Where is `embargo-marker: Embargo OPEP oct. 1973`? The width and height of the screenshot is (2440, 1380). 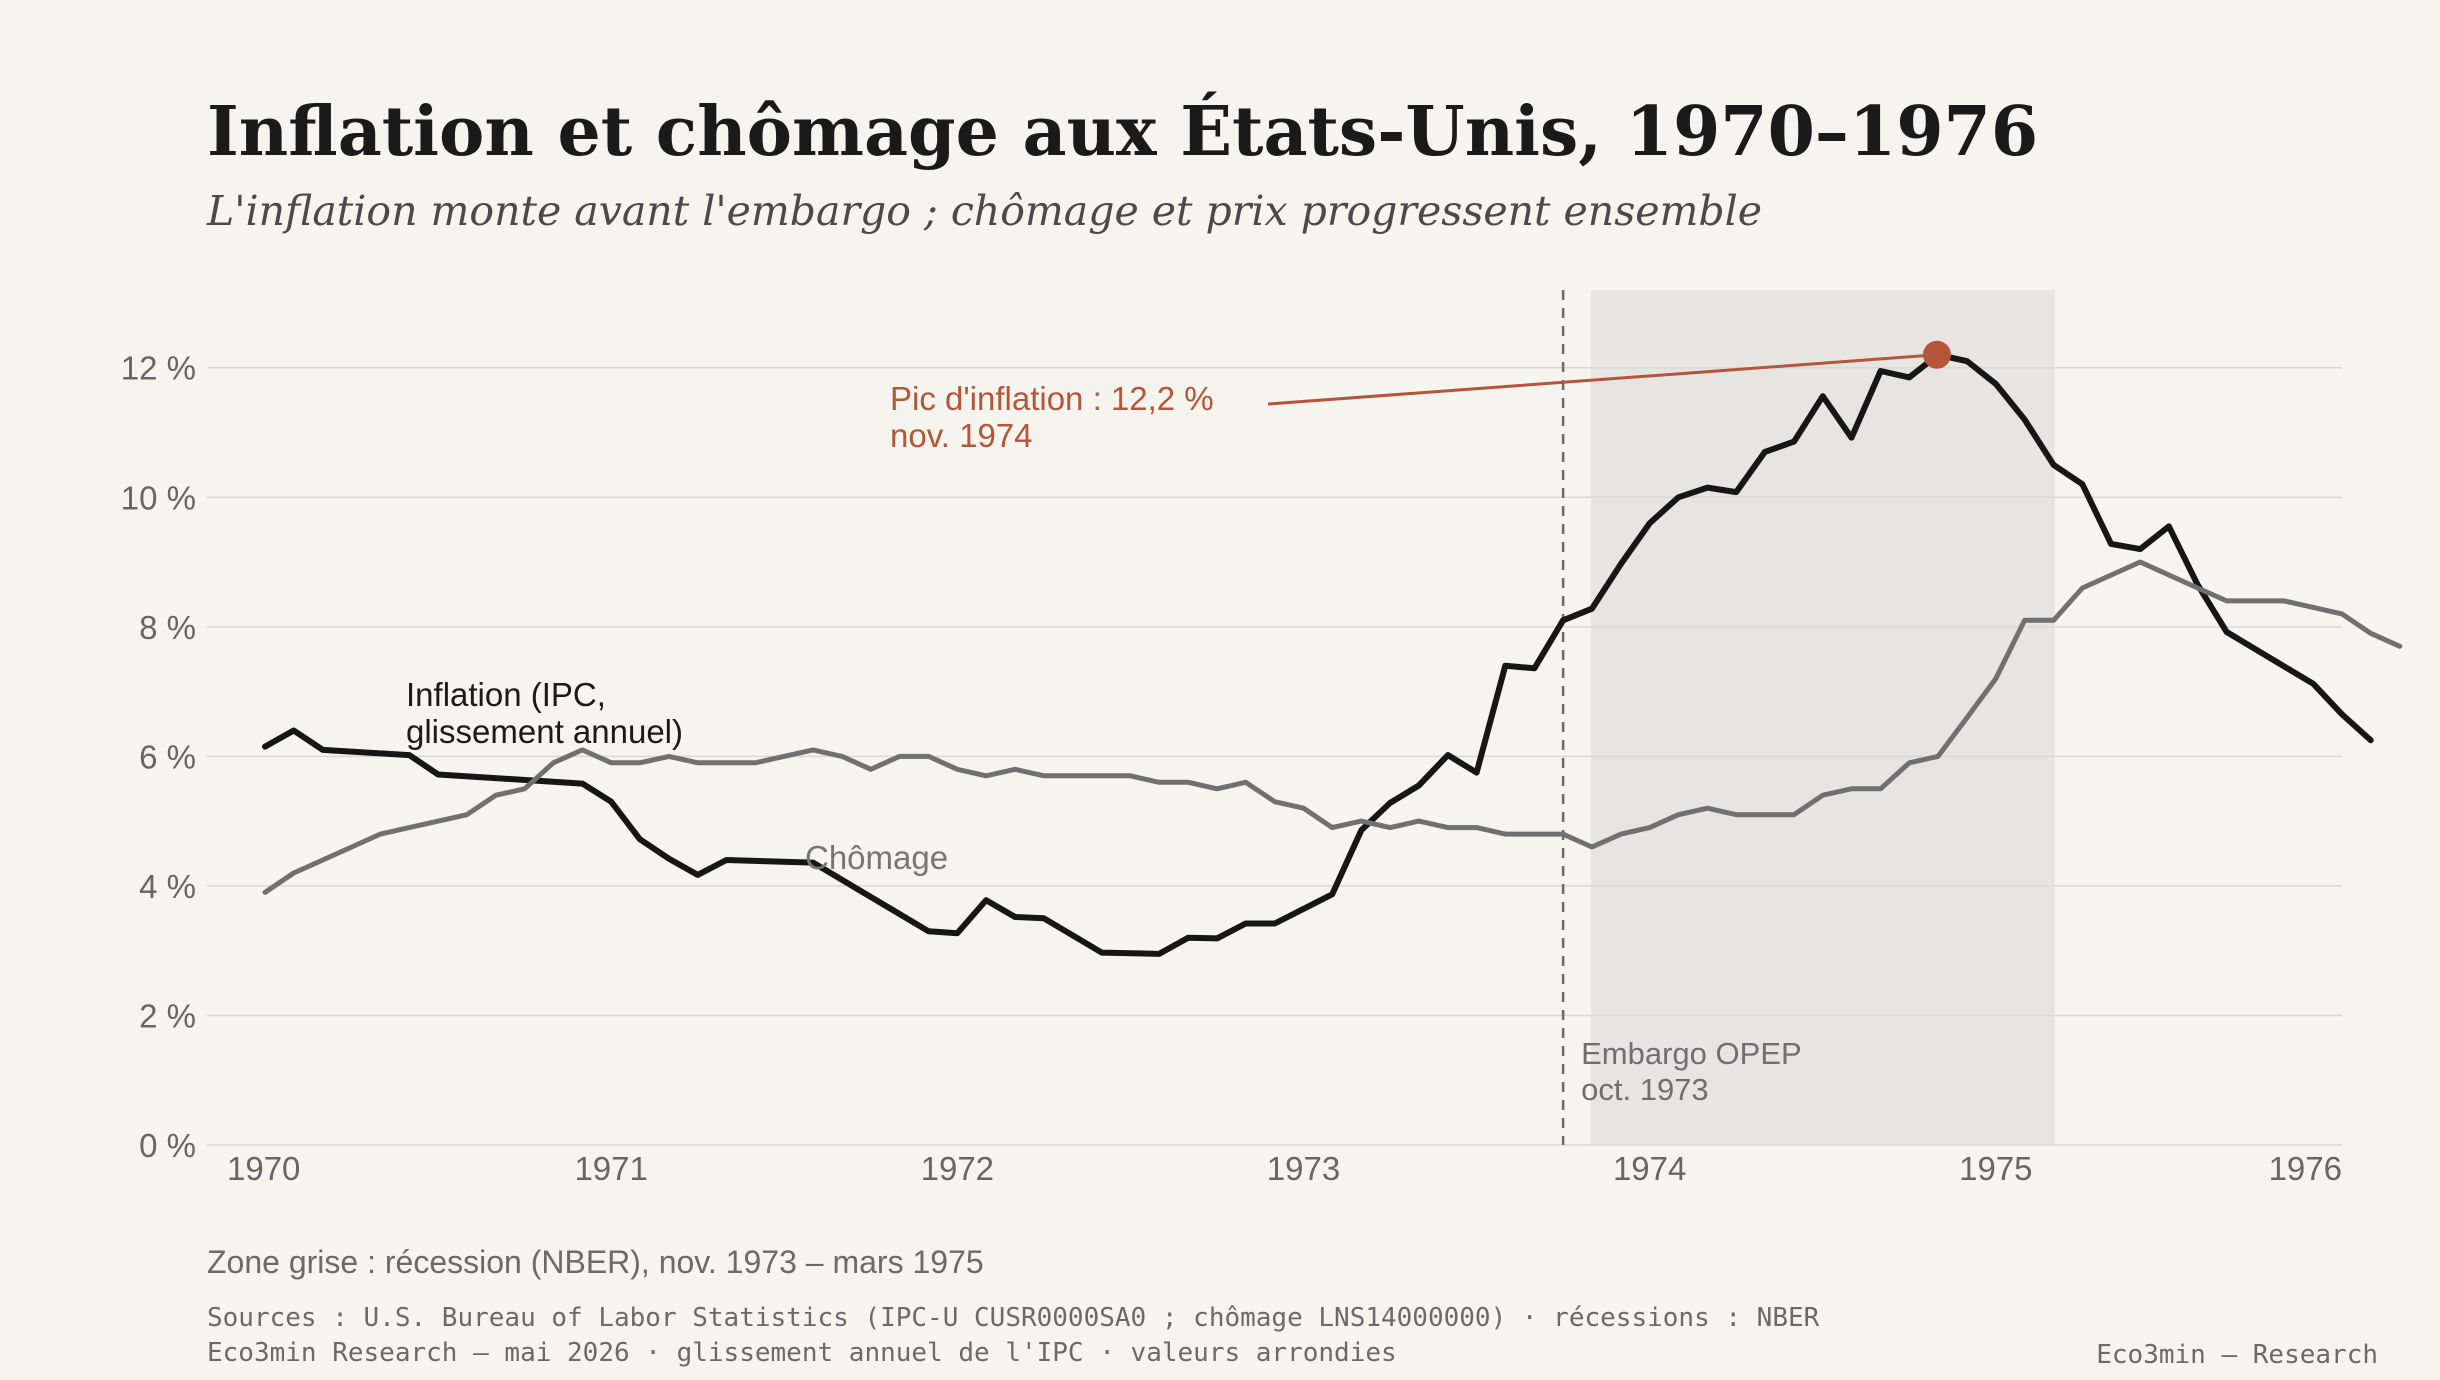
embargo-marker: Embargo OPEP oct. 1973 is located at coordinates (1681, 717).